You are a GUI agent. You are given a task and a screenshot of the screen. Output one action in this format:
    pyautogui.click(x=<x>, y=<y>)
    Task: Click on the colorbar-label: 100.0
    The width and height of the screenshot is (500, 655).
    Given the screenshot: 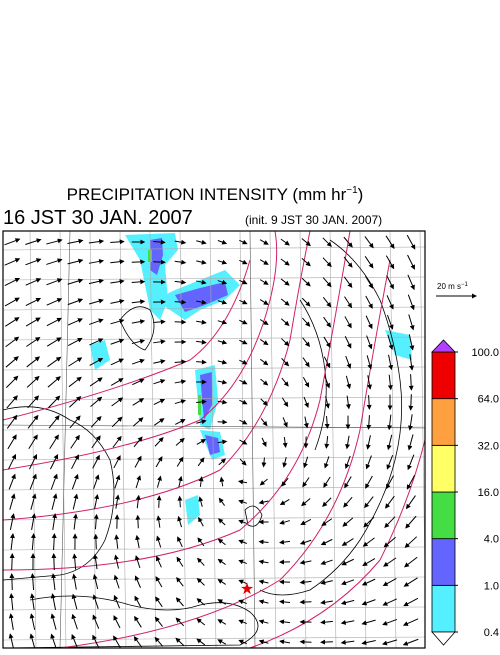 What is the action you would take?
    pyautogui.click(x=485, y=353)
    